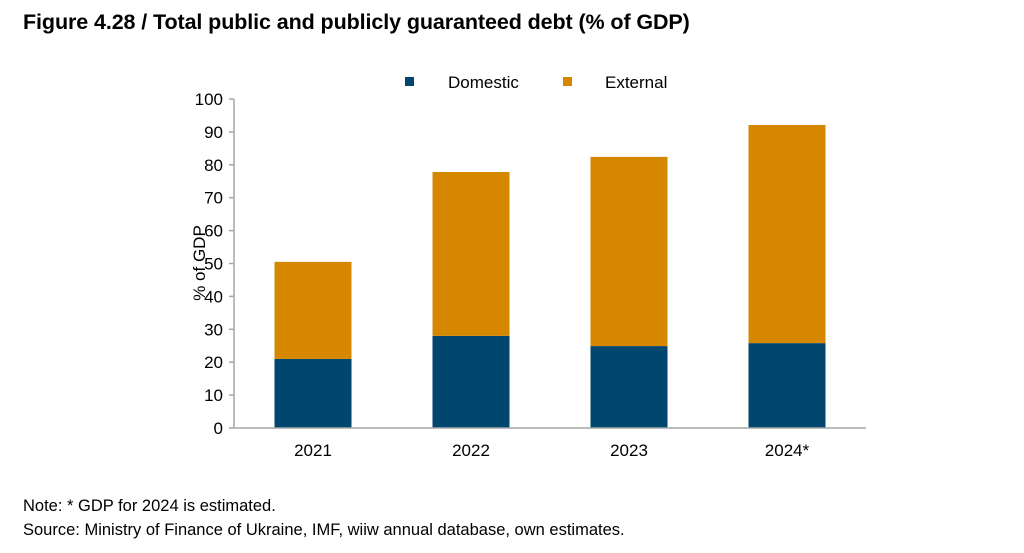  What do you see at coordinates (471, 254) in the screenshot?
I see `bar-external-2022` at bounding box center [471, 254].